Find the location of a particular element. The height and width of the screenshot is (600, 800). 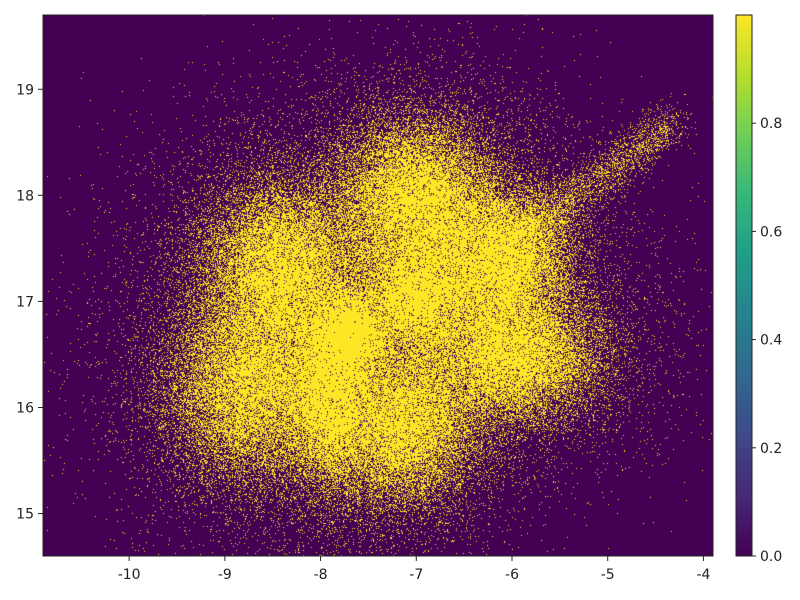

x-axis: -10 -9 -8 -7 -6 -5 -4 is located at coordinates (414, 569).